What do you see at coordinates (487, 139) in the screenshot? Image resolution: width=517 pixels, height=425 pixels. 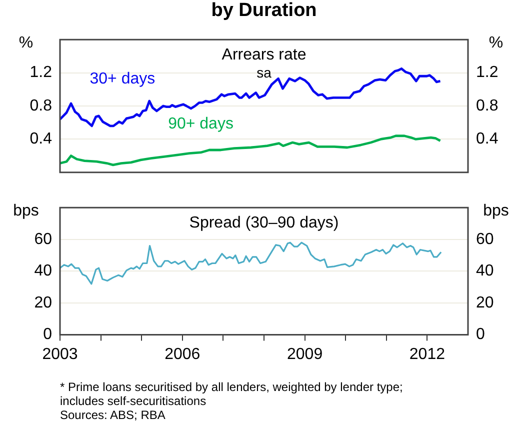 I see `y2-tick-label: 0.4` at bounding box center [487, 139].